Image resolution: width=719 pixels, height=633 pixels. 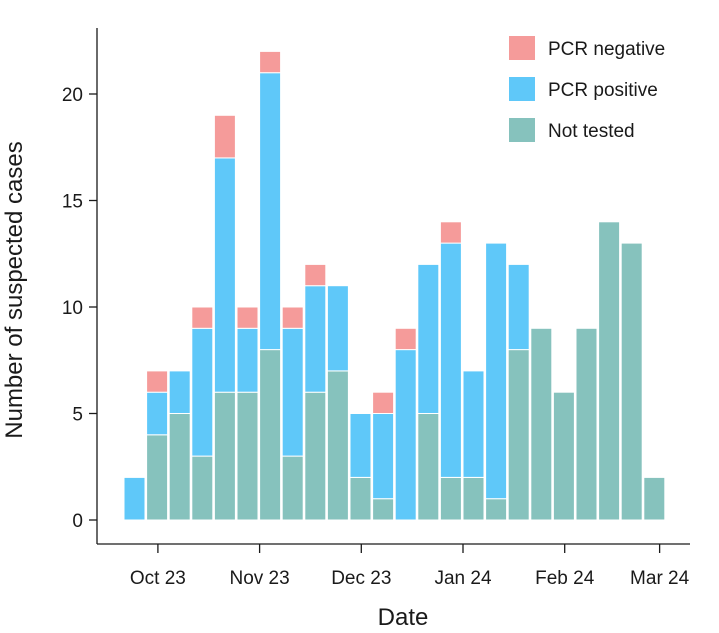 I want to click on x-axis-title: Date, so click(x=403, y=617).